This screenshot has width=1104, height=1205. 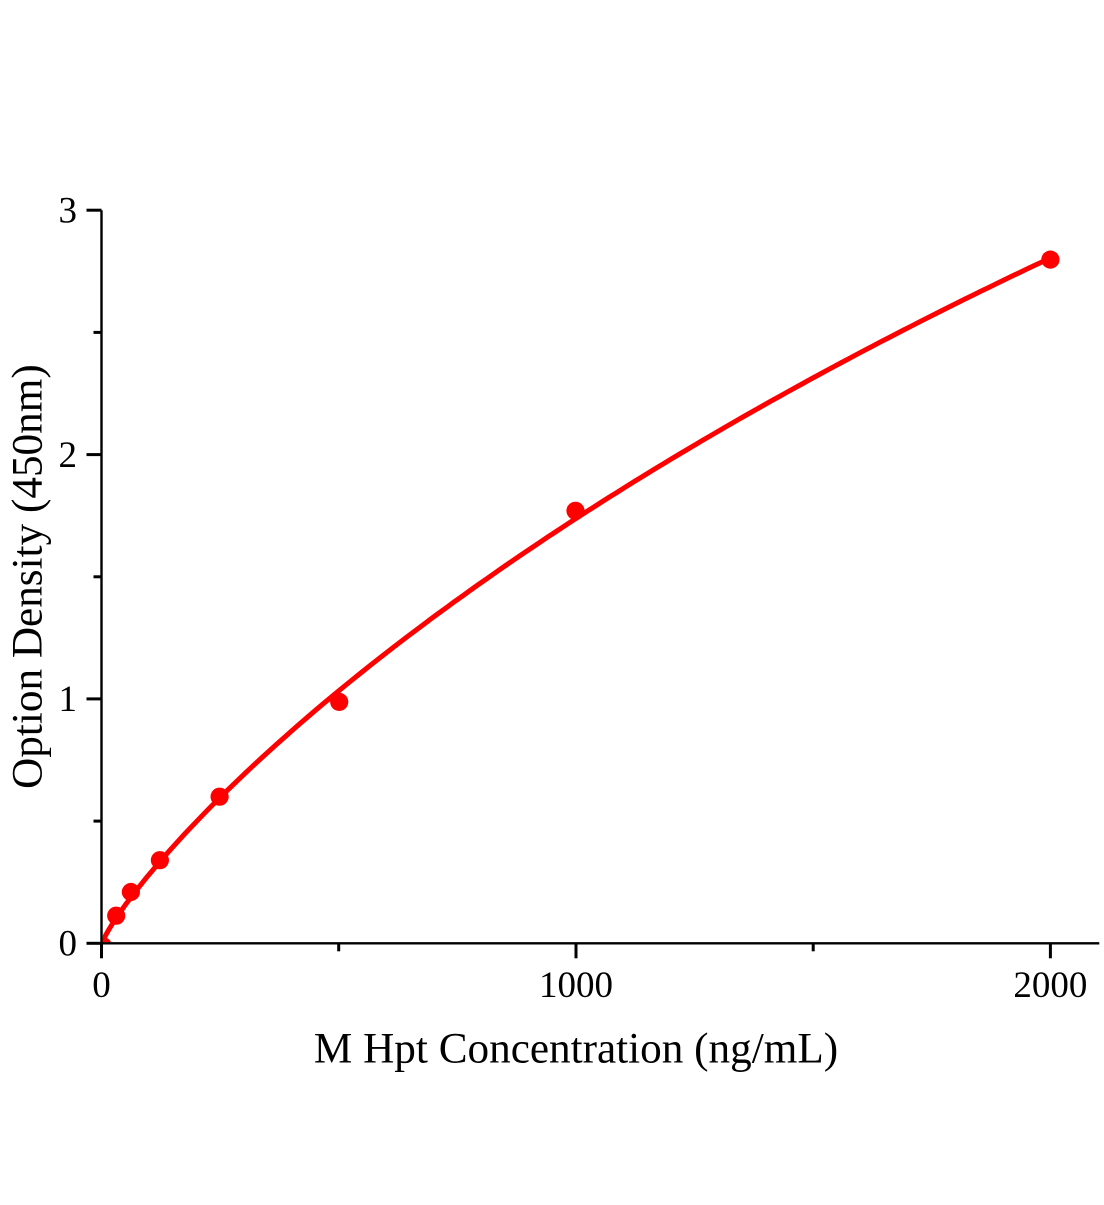 What do you see at coordinates (68, 699) in the screenshot?
I see `svg-text: 1` at bounding box center [68, 699].